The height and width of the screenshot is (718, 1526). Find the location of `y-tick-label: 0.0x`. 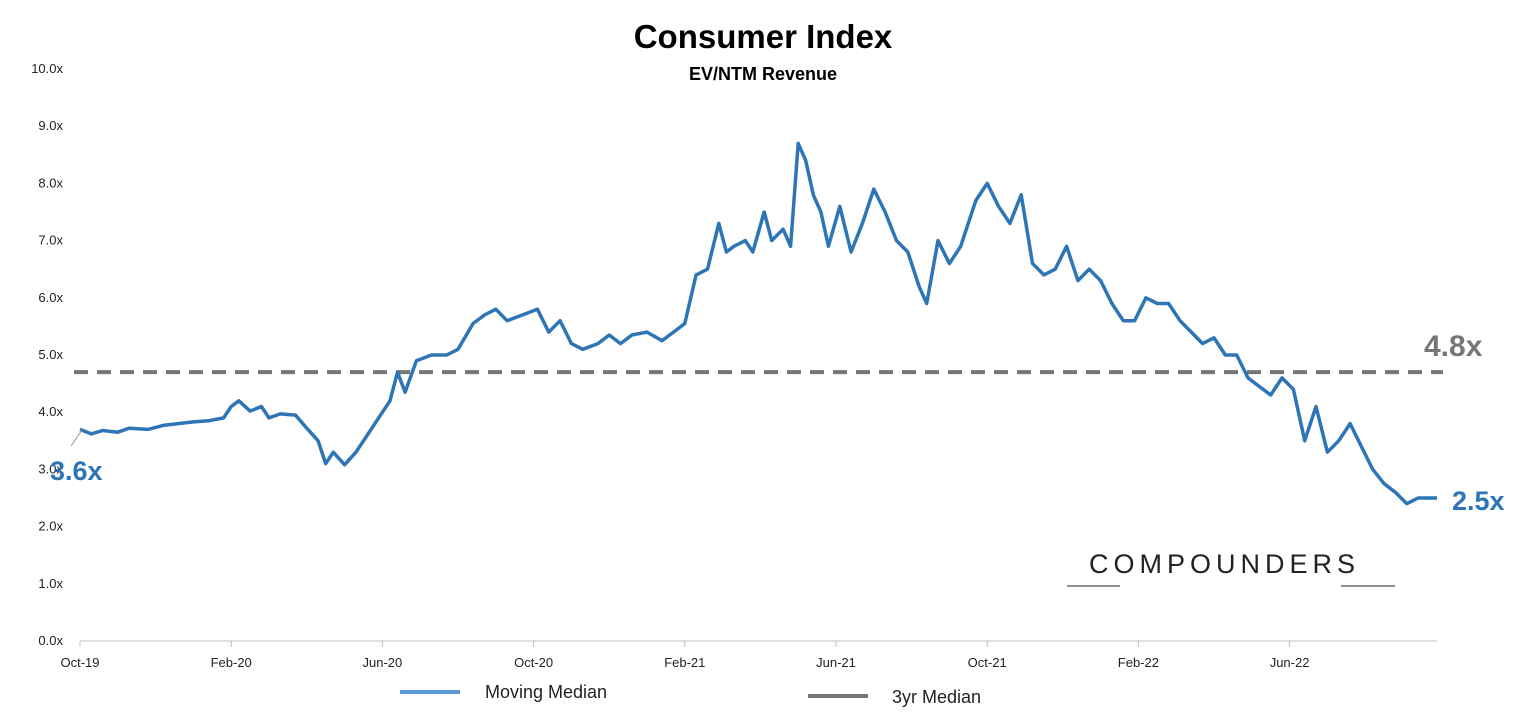

y-tick-label: 0.0x is located at coordinates (50, 640).